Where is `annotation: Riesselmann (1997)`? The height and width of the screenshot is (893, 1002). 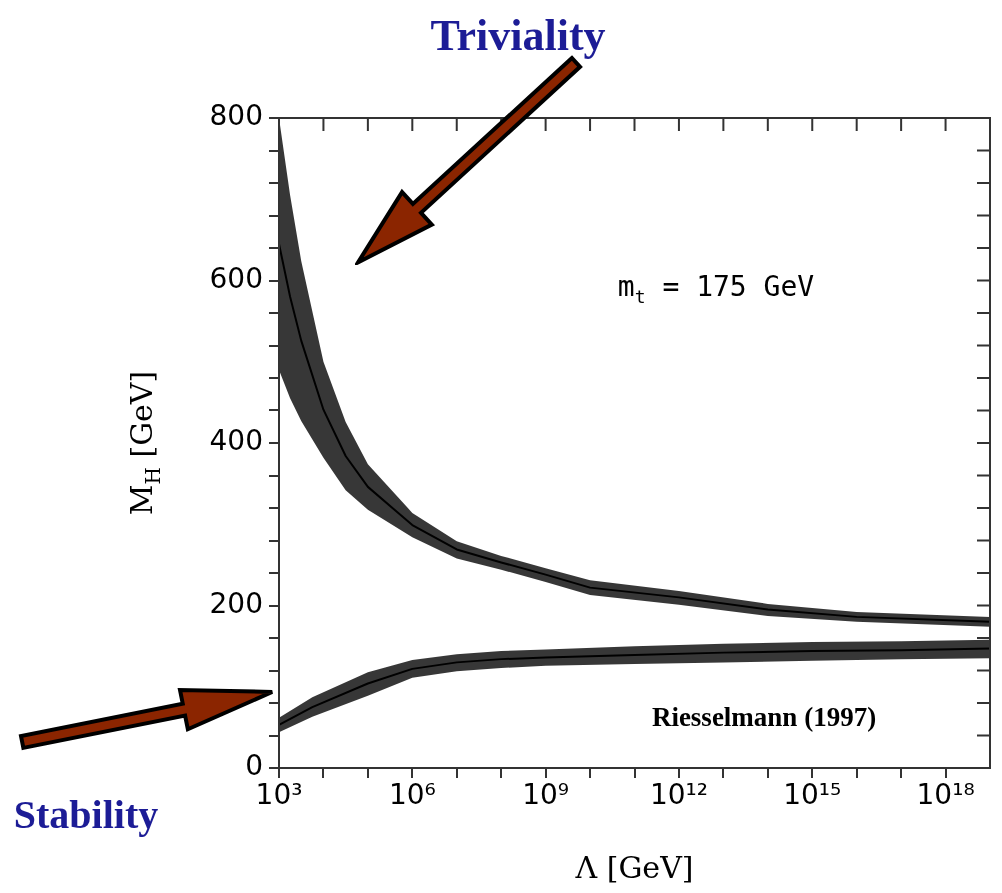 annotation: Riesselmann (1997) is located at coordinates (764, 717).